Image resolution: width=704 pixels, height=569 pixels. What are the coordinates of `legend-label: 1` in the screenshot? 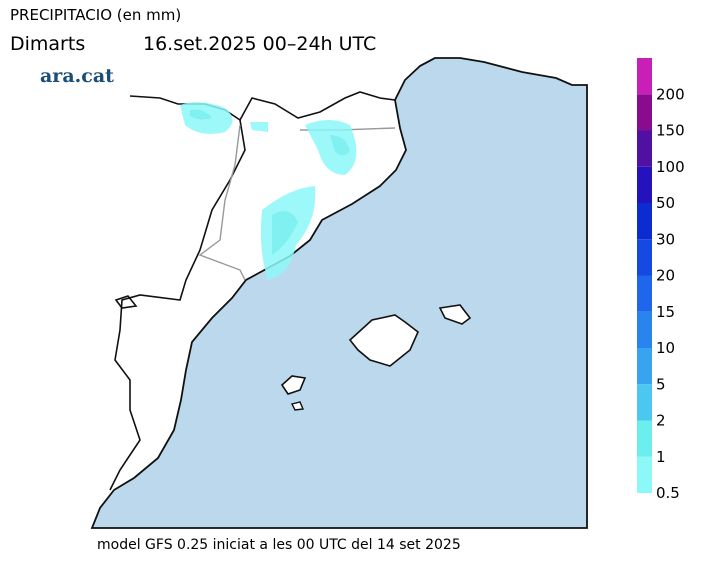 It's located at (661, 457).